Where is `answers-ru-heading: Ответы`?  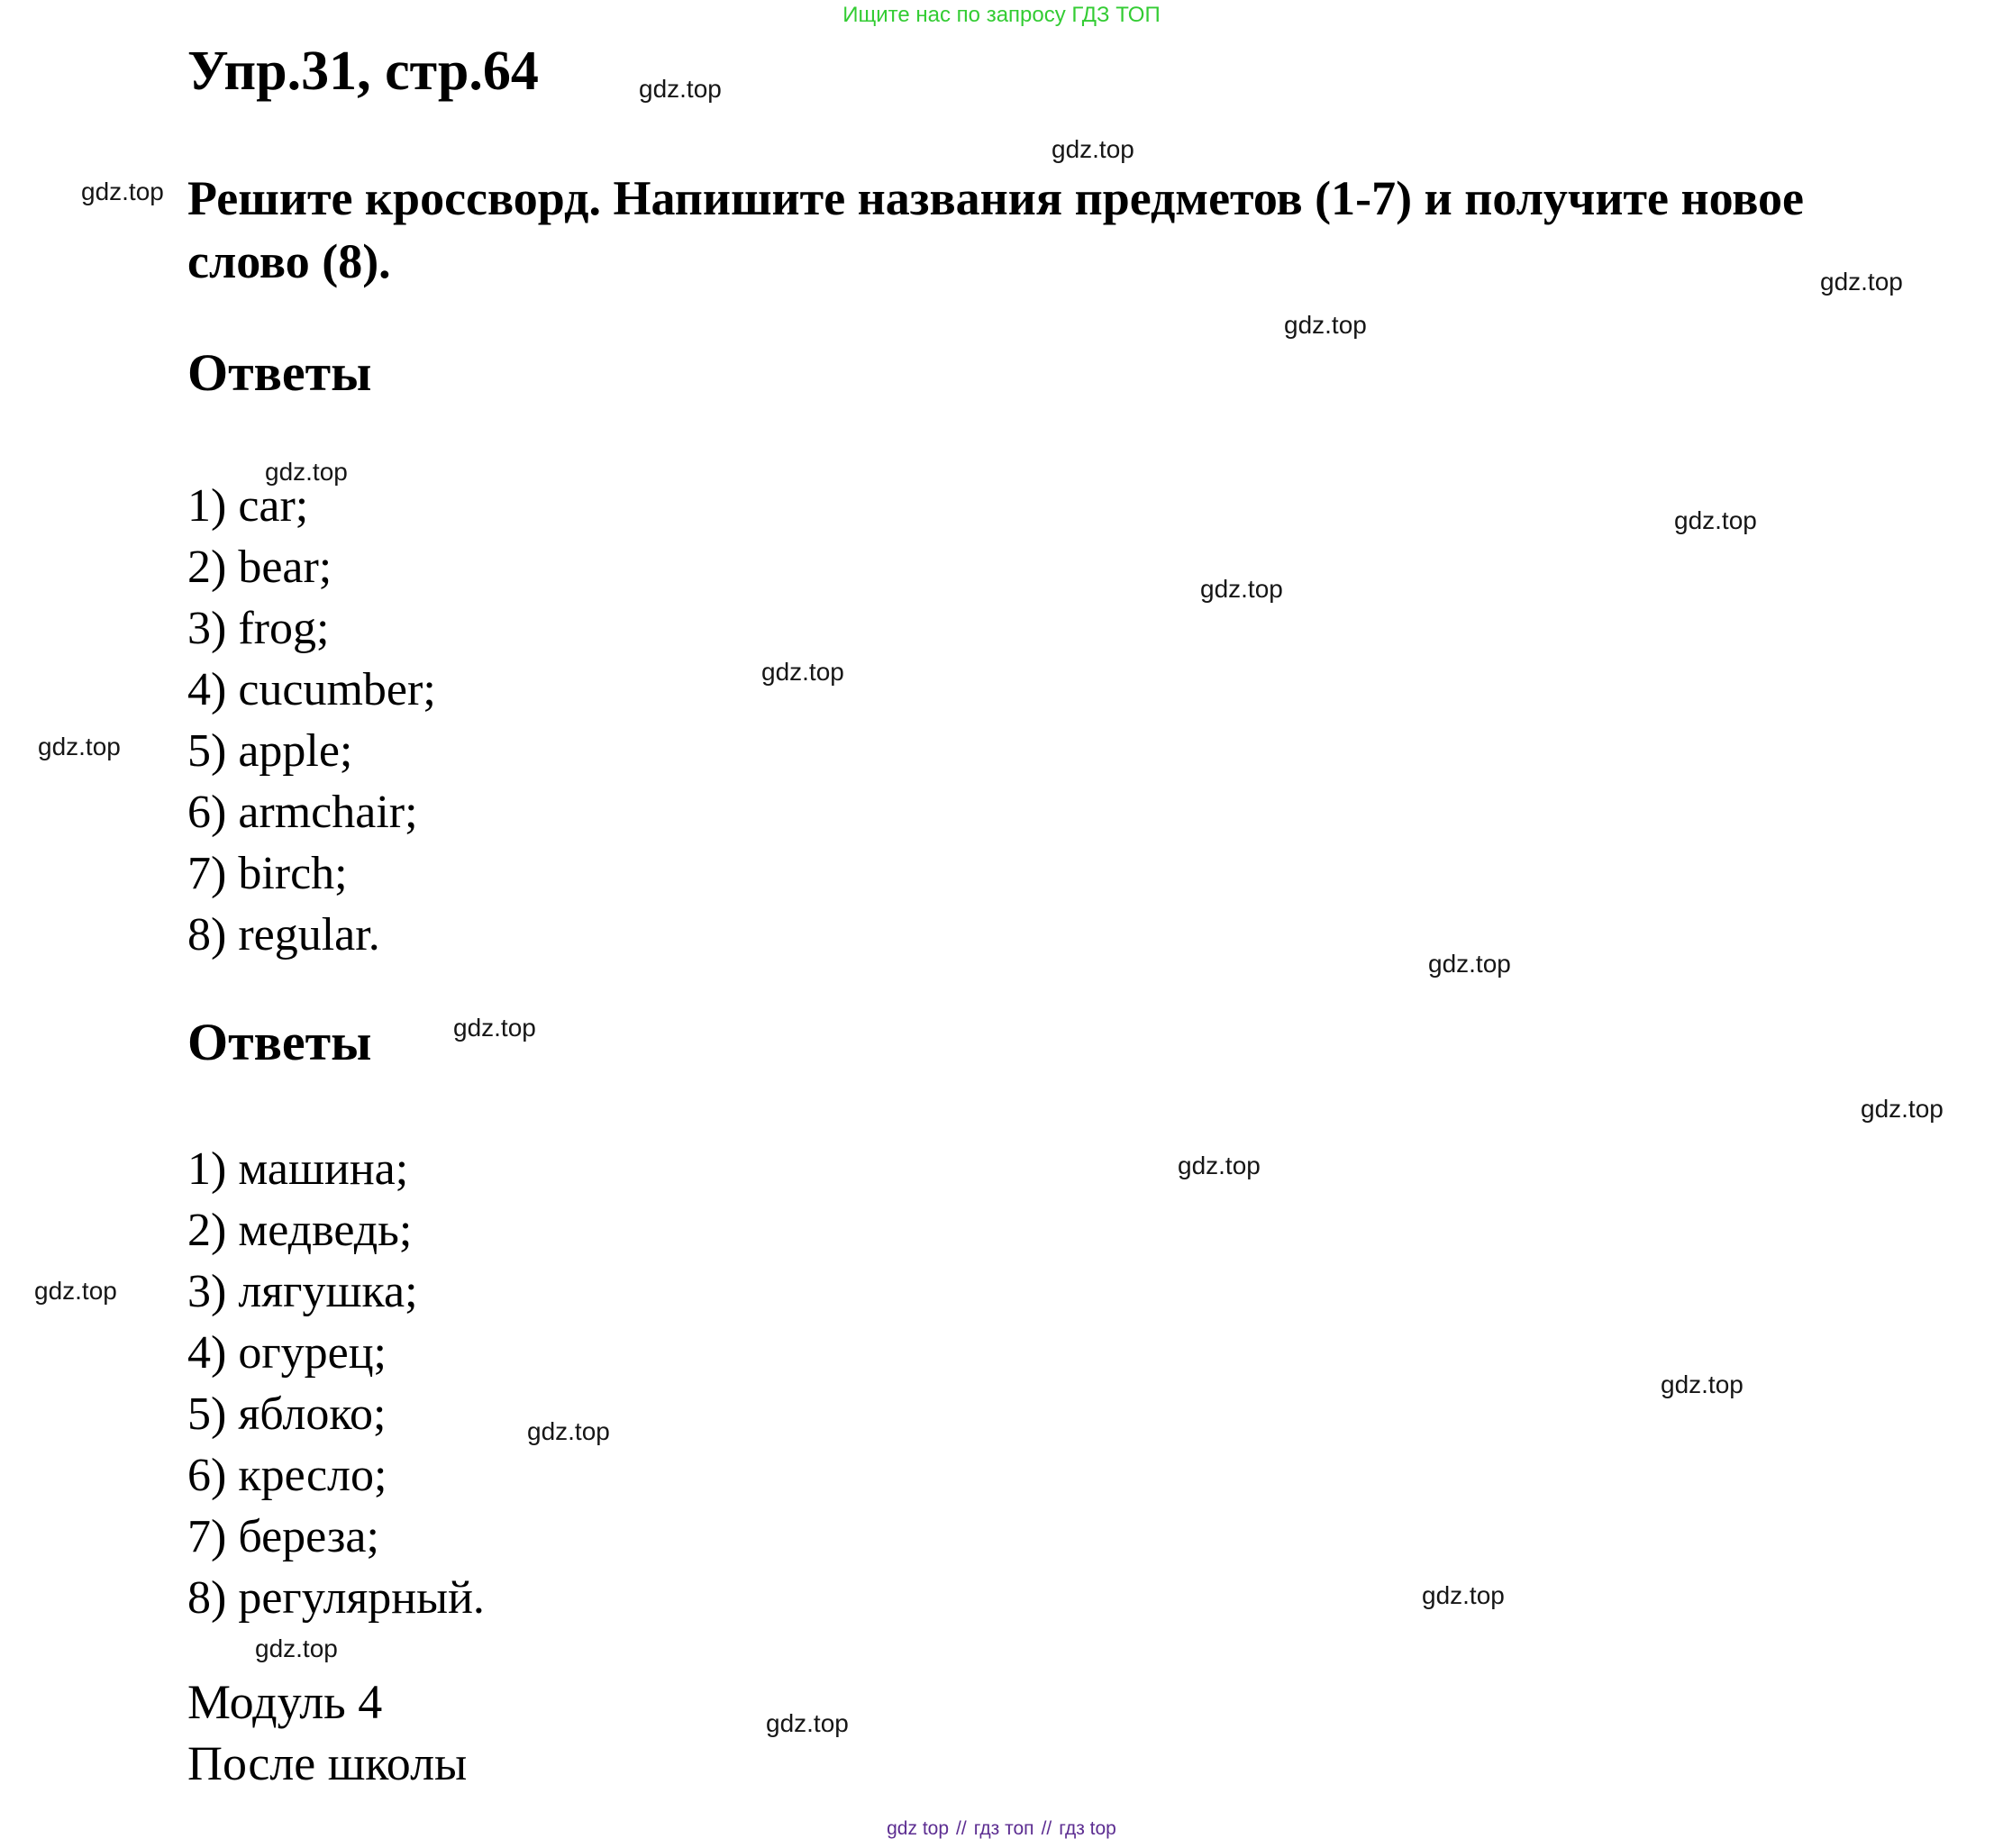
answers-ru-heading: Ответы is located at coordinates (279, 1042).